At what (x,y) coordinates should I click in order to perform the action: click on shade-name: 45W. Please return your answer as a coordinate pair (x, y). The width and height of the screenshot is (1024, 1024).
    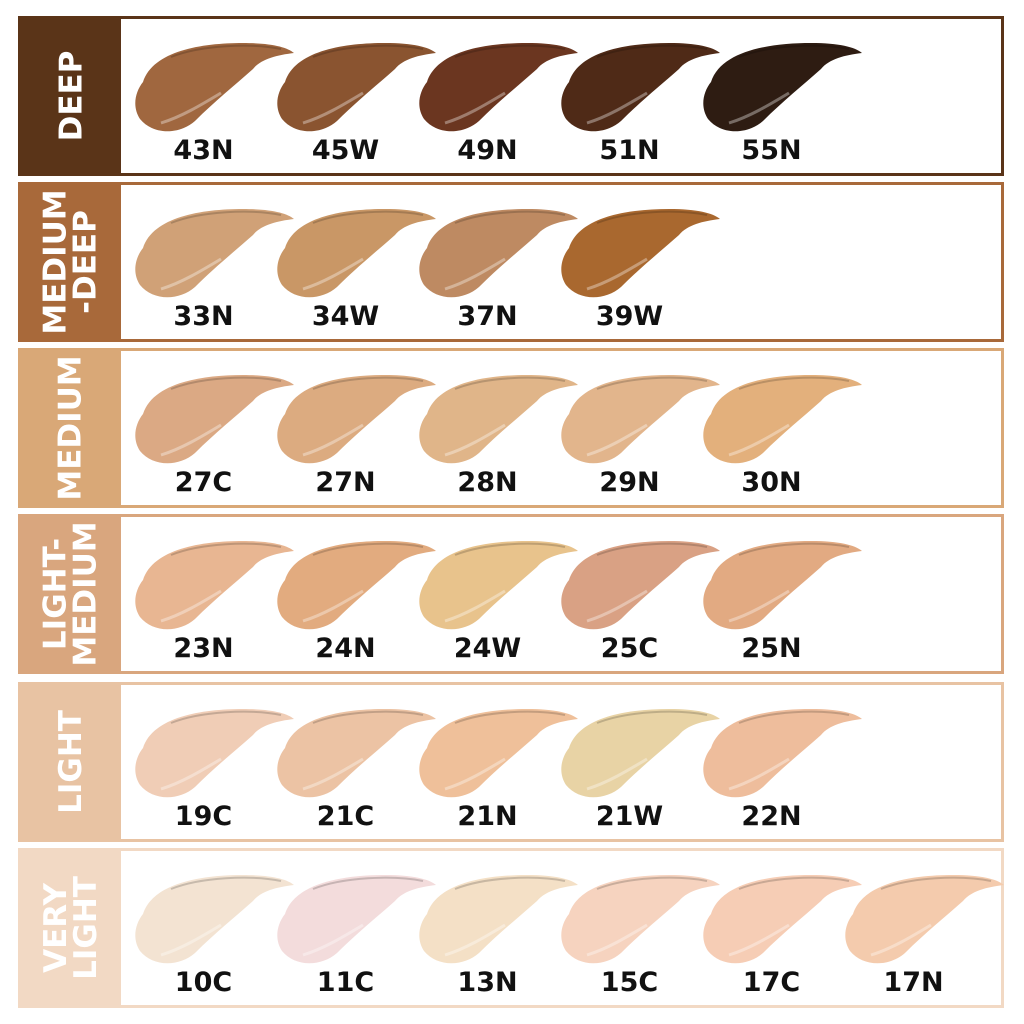
    Looking at the image, I should click on (345, 150).